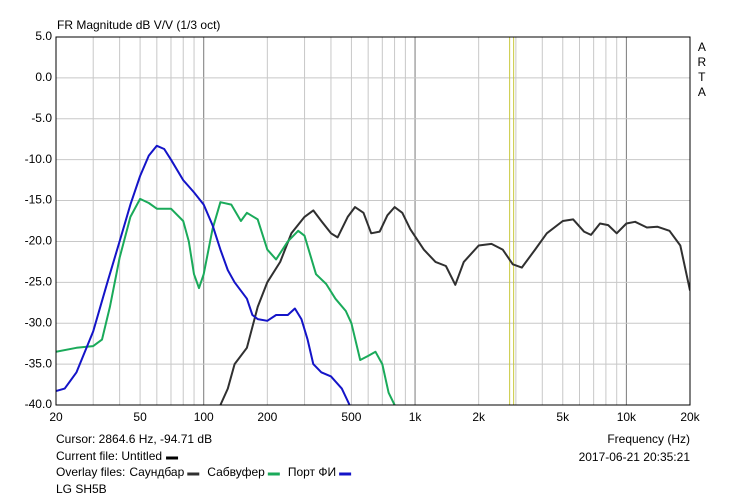 The height and width of the screenshot is (499, 747). I want to click on y-tick-label: -10.0, so click(39, 159).